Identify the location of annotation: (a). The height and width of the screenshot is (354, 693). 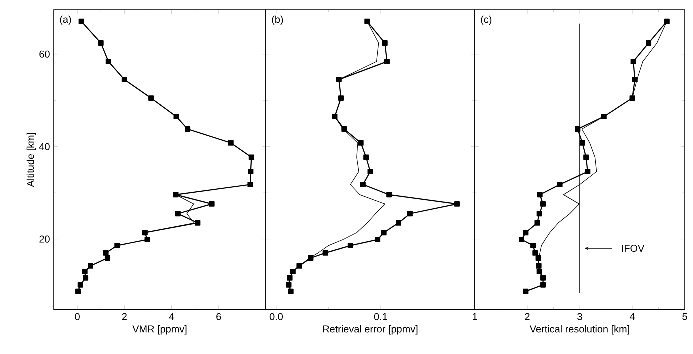
(66, 21).